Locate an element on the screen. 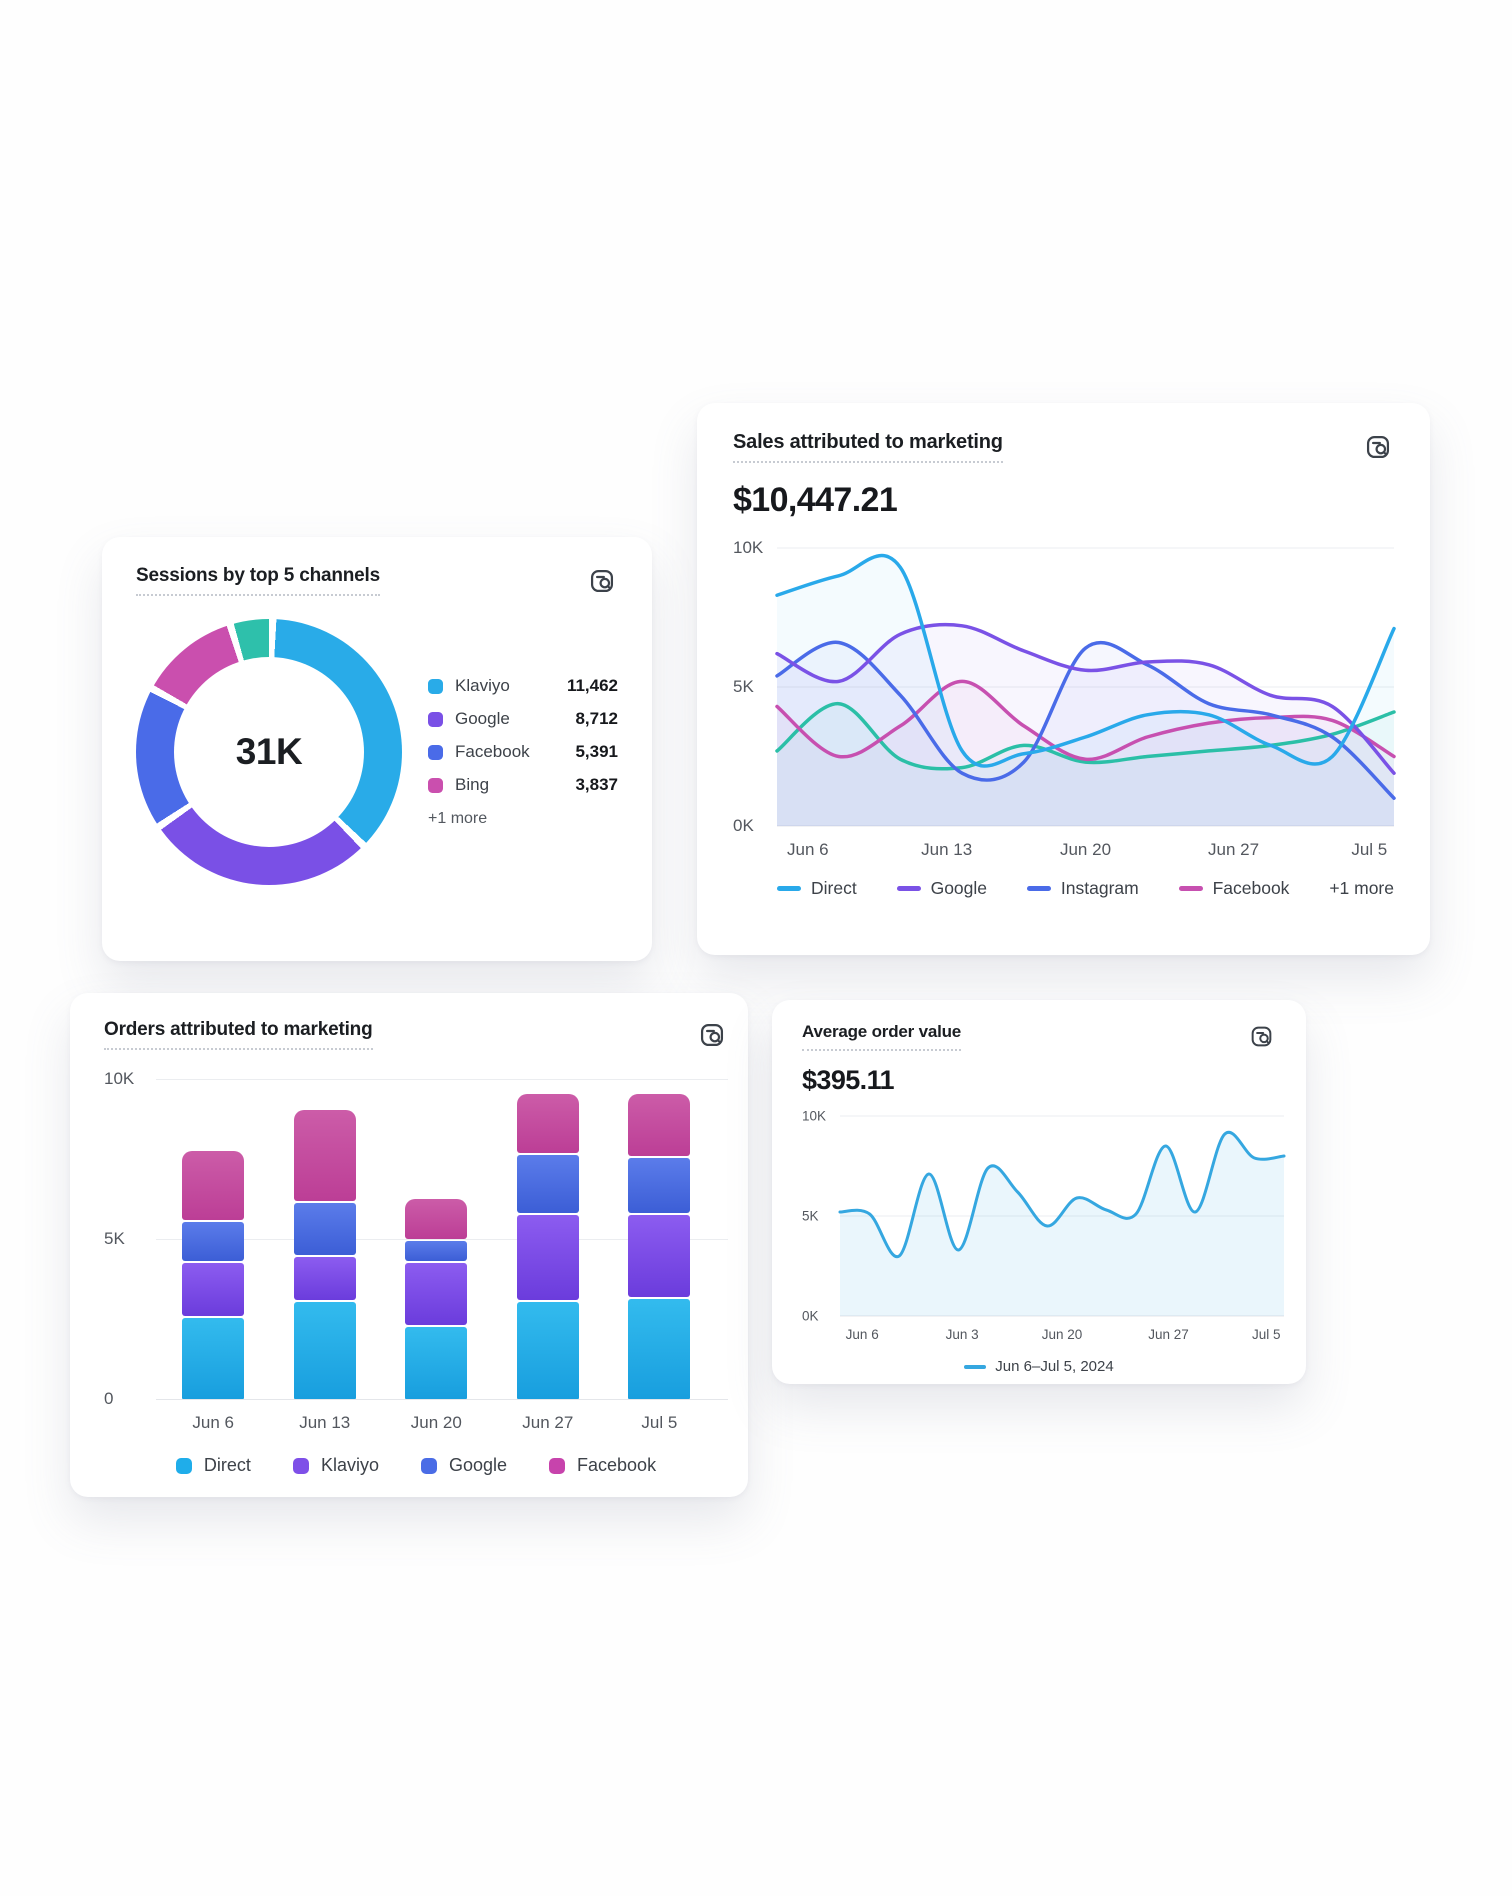 The width and height of the screenshot is (1512, 1896). x-axis-tick-label: Jun 13 is located at coordinates (947, 849).